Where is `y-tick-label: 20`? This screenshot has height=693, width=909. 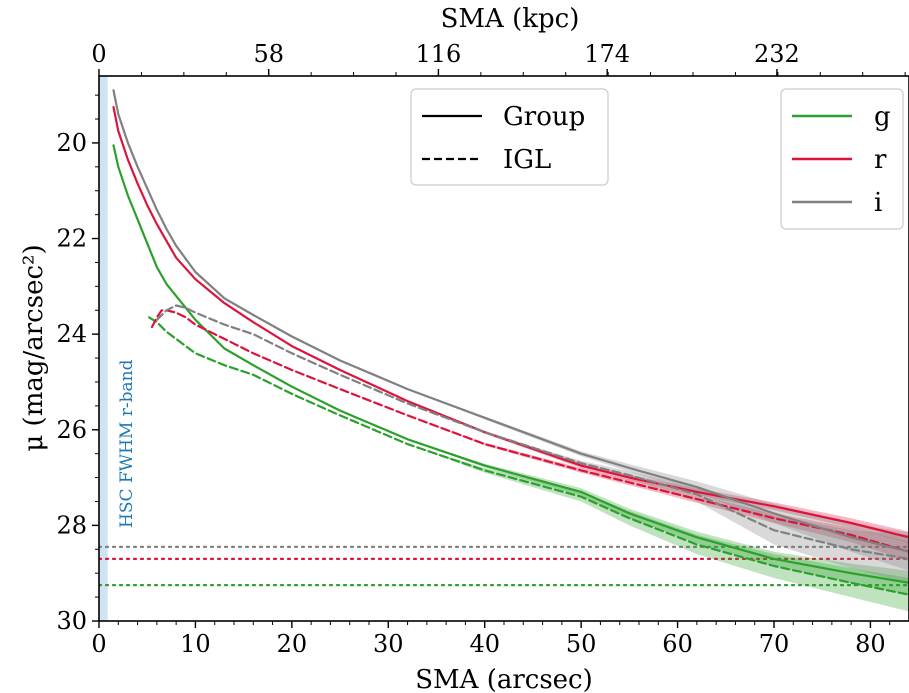
y-tick-label: 20 is located at coordinates (71, 143).